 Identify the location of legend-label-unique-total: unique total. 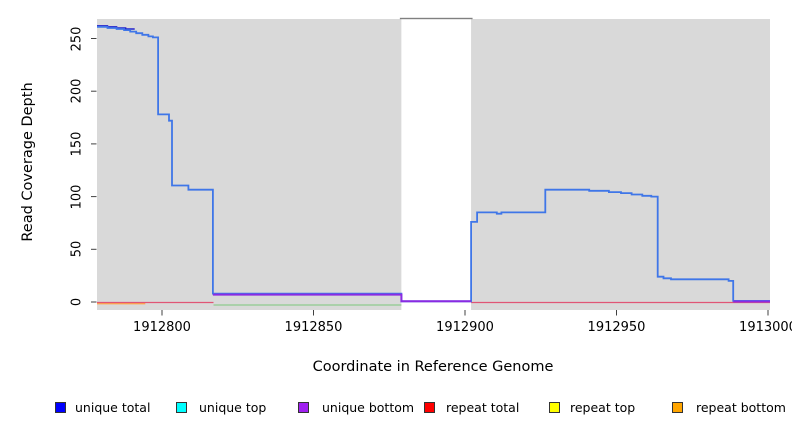
(113, 407).